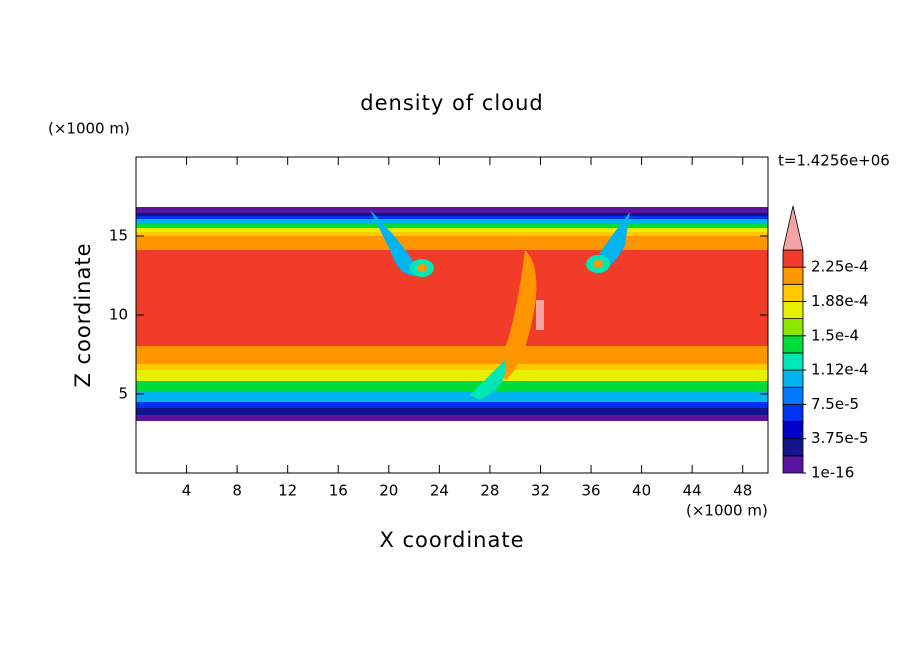 The height and width of the screenshot is (654, 904). What do you see at coordinates (451, 103) in the screenshot?
I see `chart-title: density of cloud` at bounding box center [451, 103].